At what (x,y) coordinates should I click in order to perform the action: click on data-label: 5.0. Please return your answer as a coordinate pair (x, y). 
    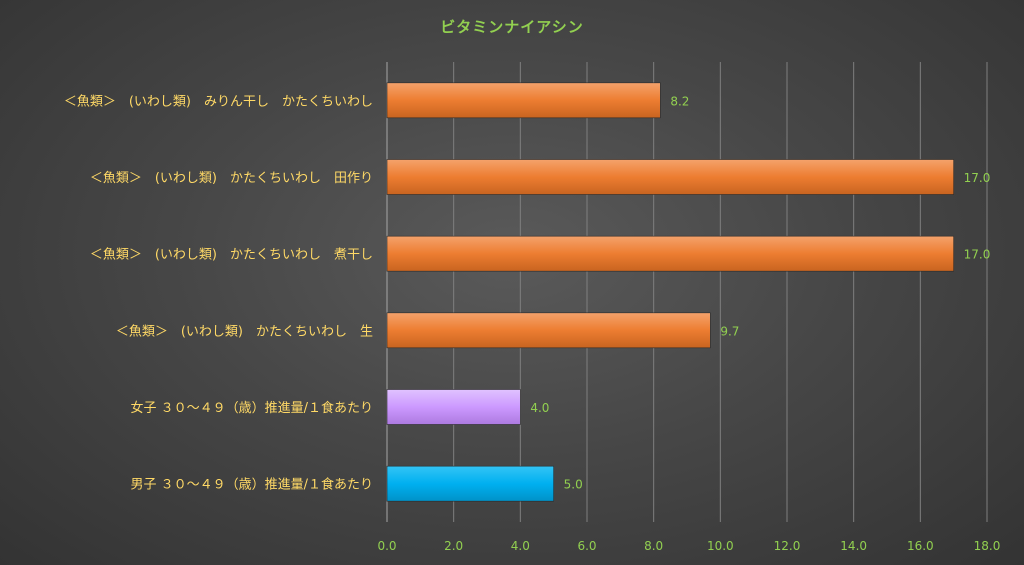
    Looking at the image, I should click on (573, 485).